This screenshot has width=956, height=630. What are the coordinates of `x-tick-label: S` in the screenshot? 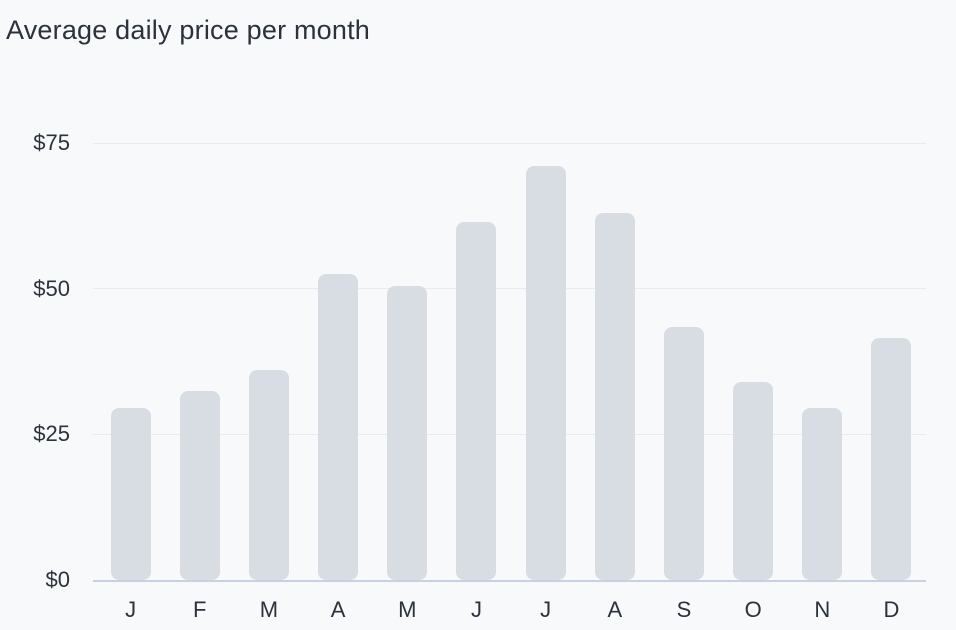 It's located at (684, 609).